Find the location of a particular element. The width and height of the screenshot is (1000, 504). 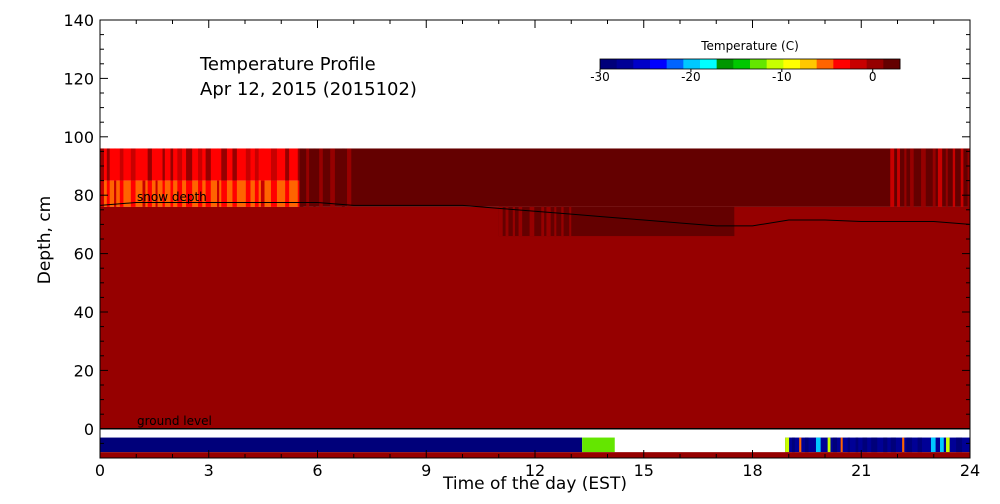

y-axis-label: Depth, cm is located at coordinates (45, 240).